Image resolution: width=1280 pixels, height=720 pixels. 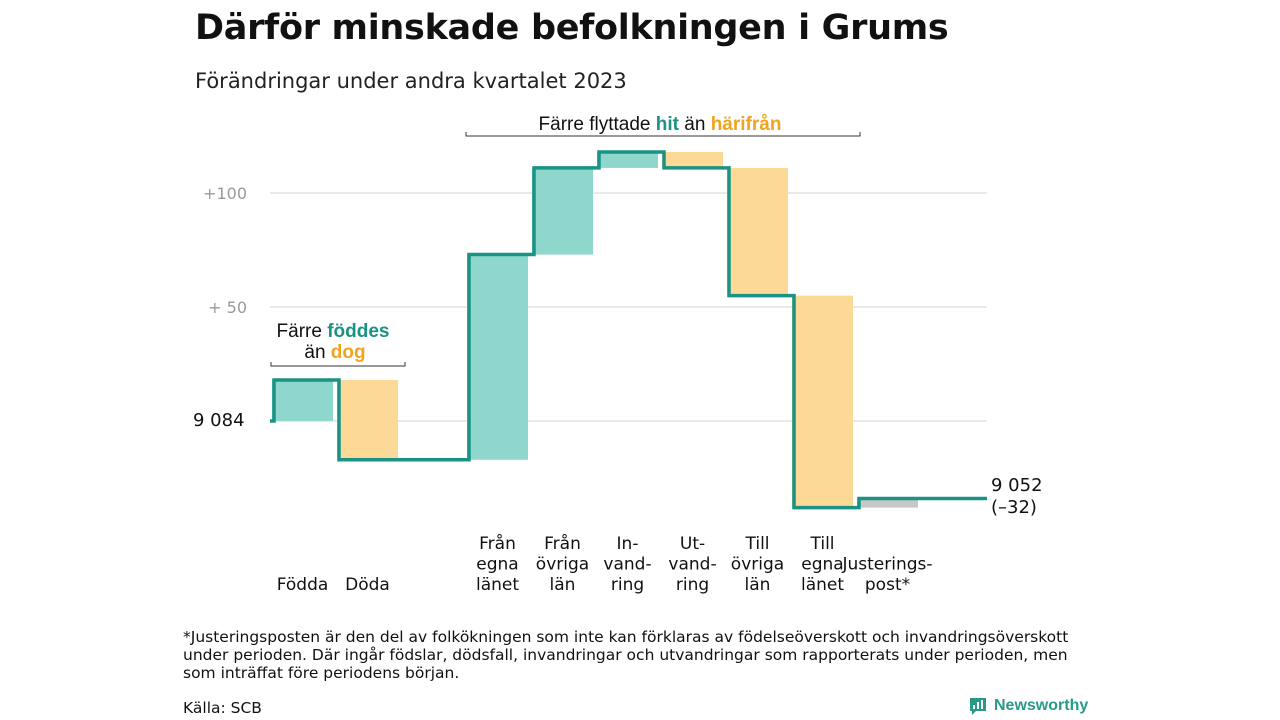 I want to click on start-value-label: 9 084, so click(x=219, y=420).